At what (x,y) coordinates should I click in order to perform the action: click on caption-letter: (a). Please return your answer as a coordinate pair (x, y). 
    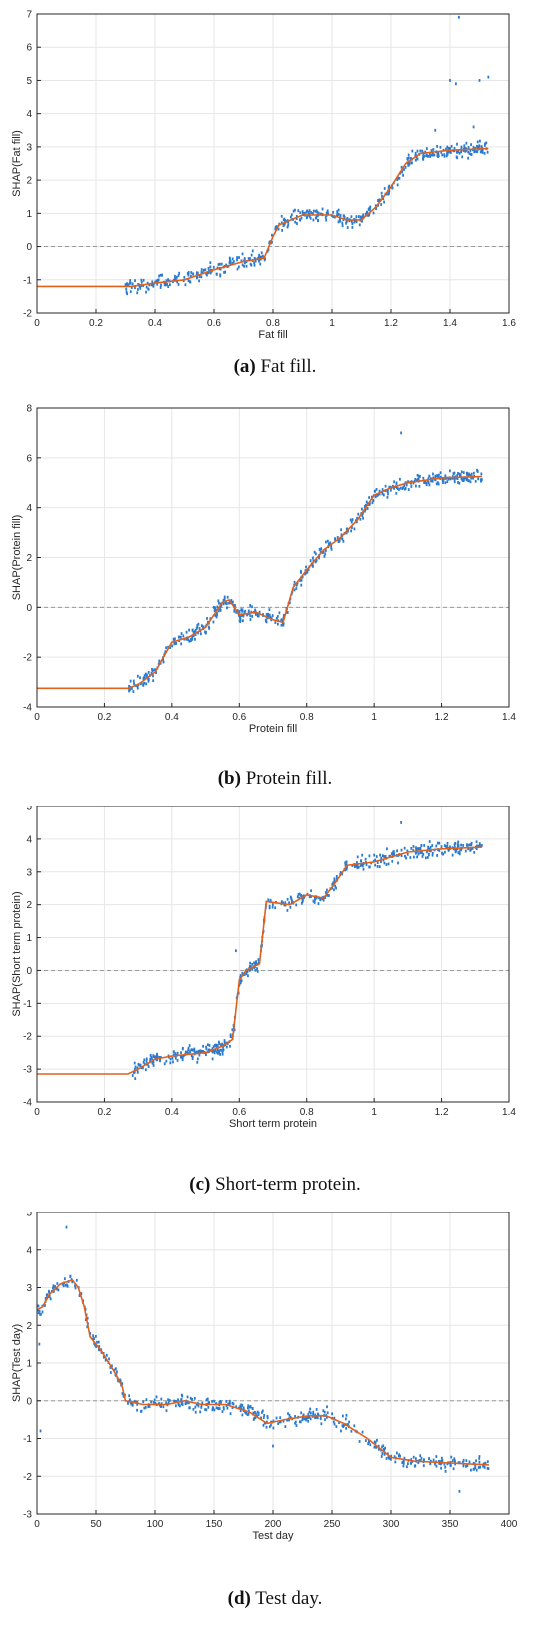
    Looking at the image, I should click on (244, 366).